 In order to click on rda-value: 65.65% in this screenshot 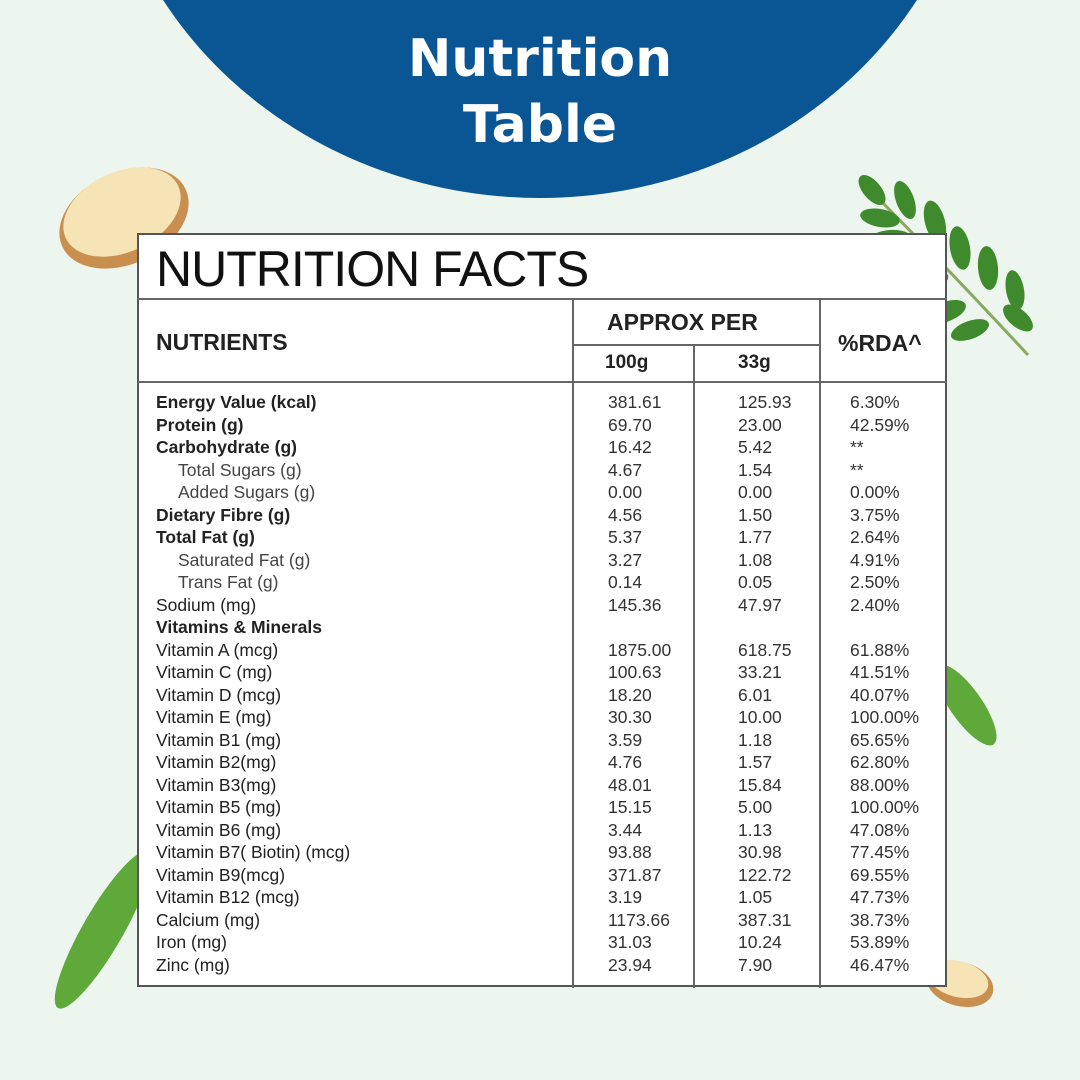, I will do `click(880, 739)`.